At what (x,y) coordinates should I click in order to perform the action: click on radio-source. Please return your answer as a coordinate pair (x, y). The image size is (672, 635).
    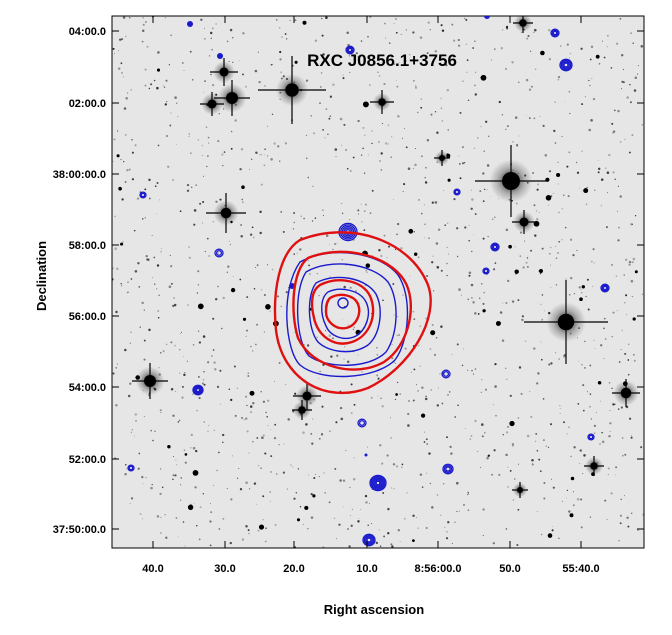
    Looking at the image, I should click on (486, 271).